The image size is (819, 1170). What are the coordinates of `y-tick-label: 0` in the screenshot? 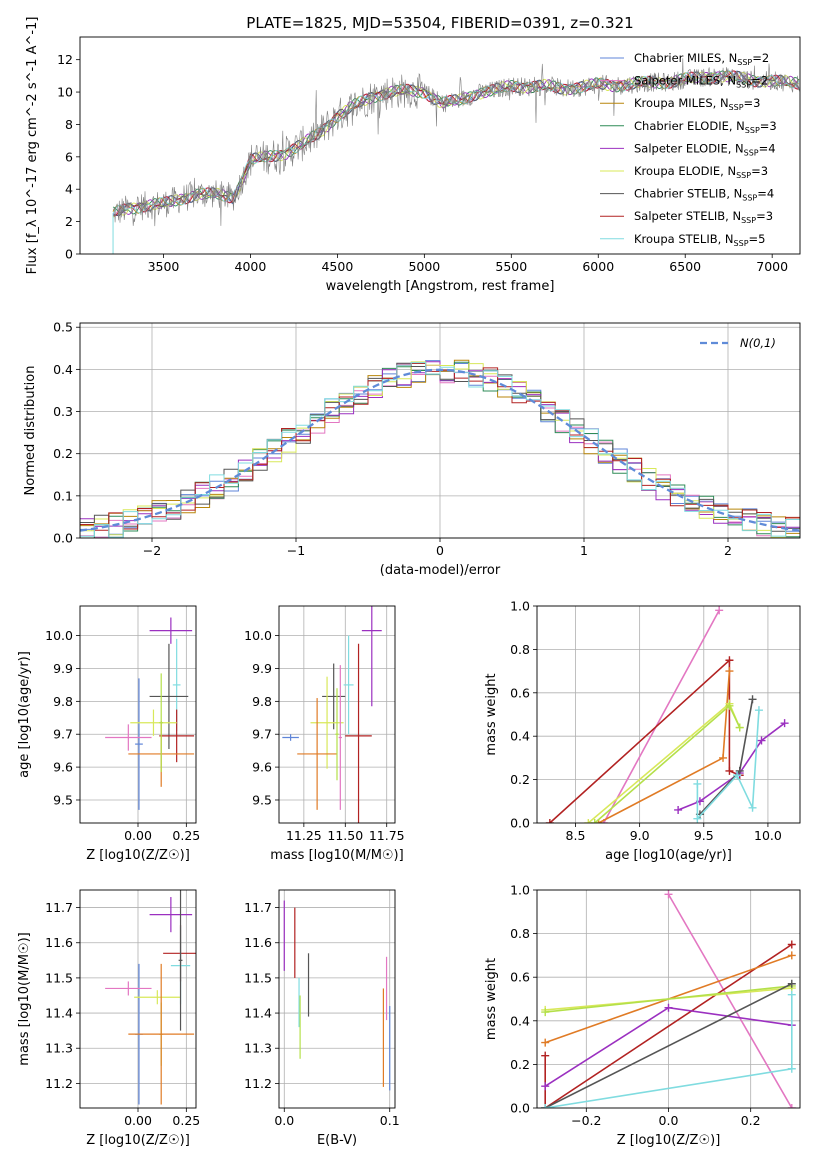 It's located at (69, 254).